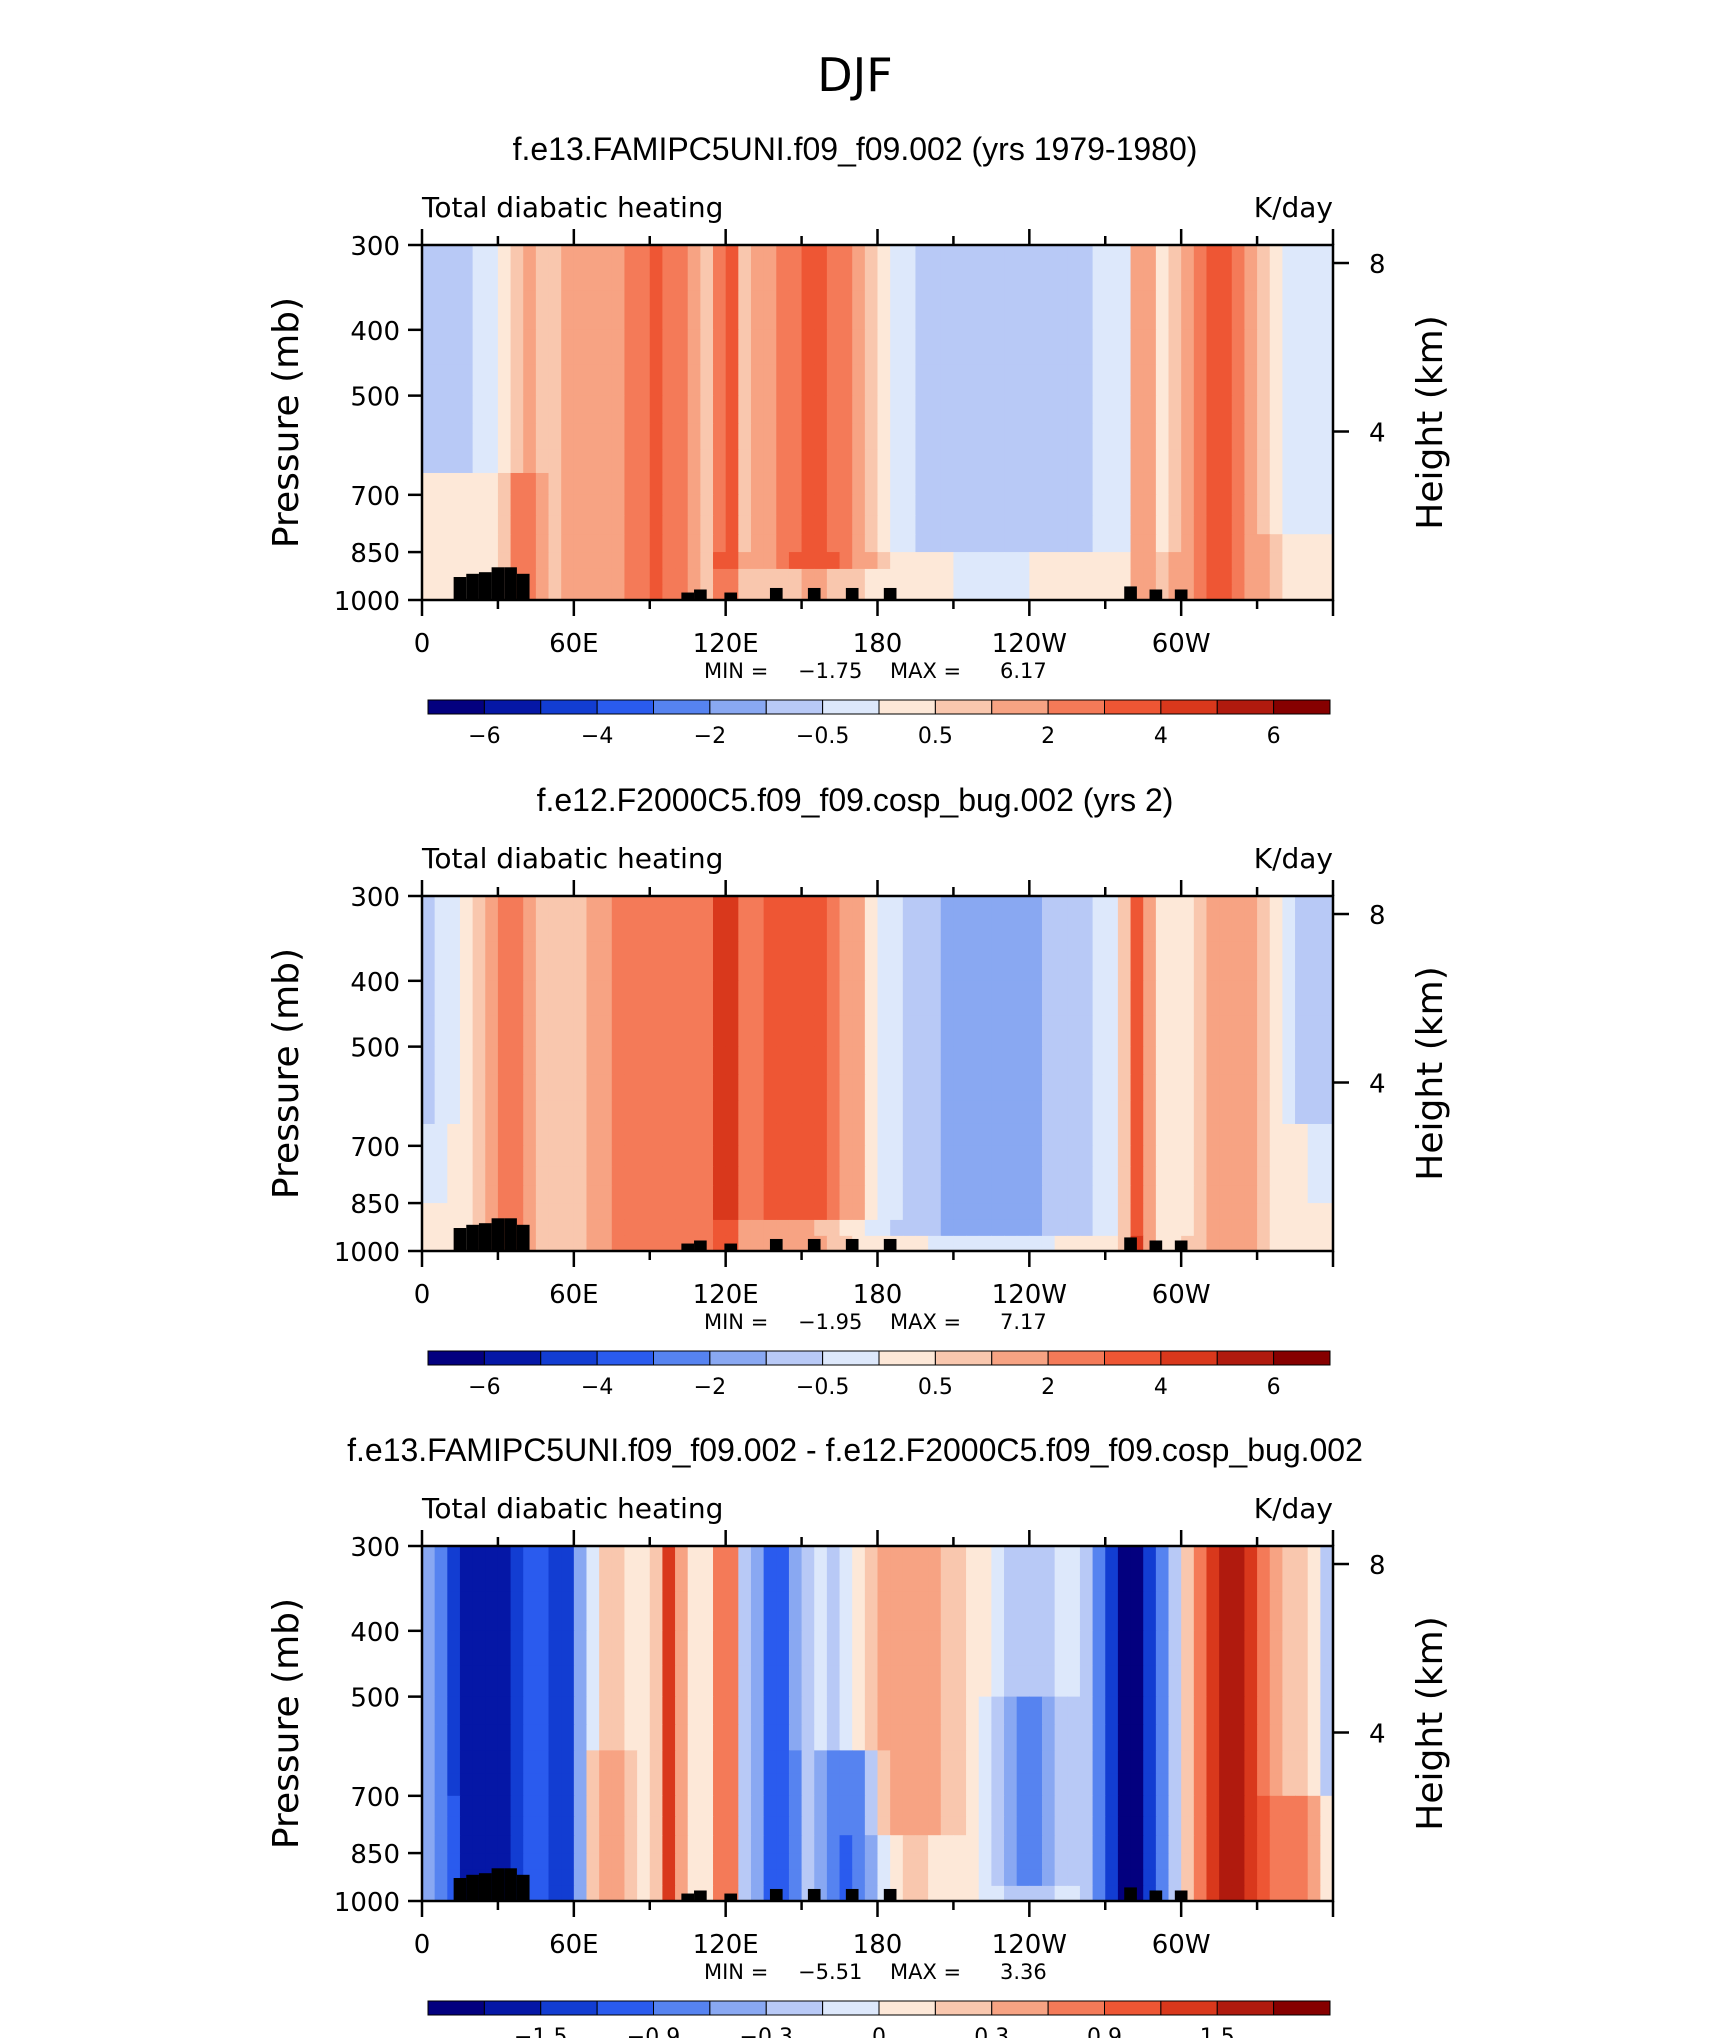 The height and width of the screenshot is (2038, 1710). Describe the element at coordinates (726, 1945) in the screenshot. I see `x-tick-label: 120E` at that location.